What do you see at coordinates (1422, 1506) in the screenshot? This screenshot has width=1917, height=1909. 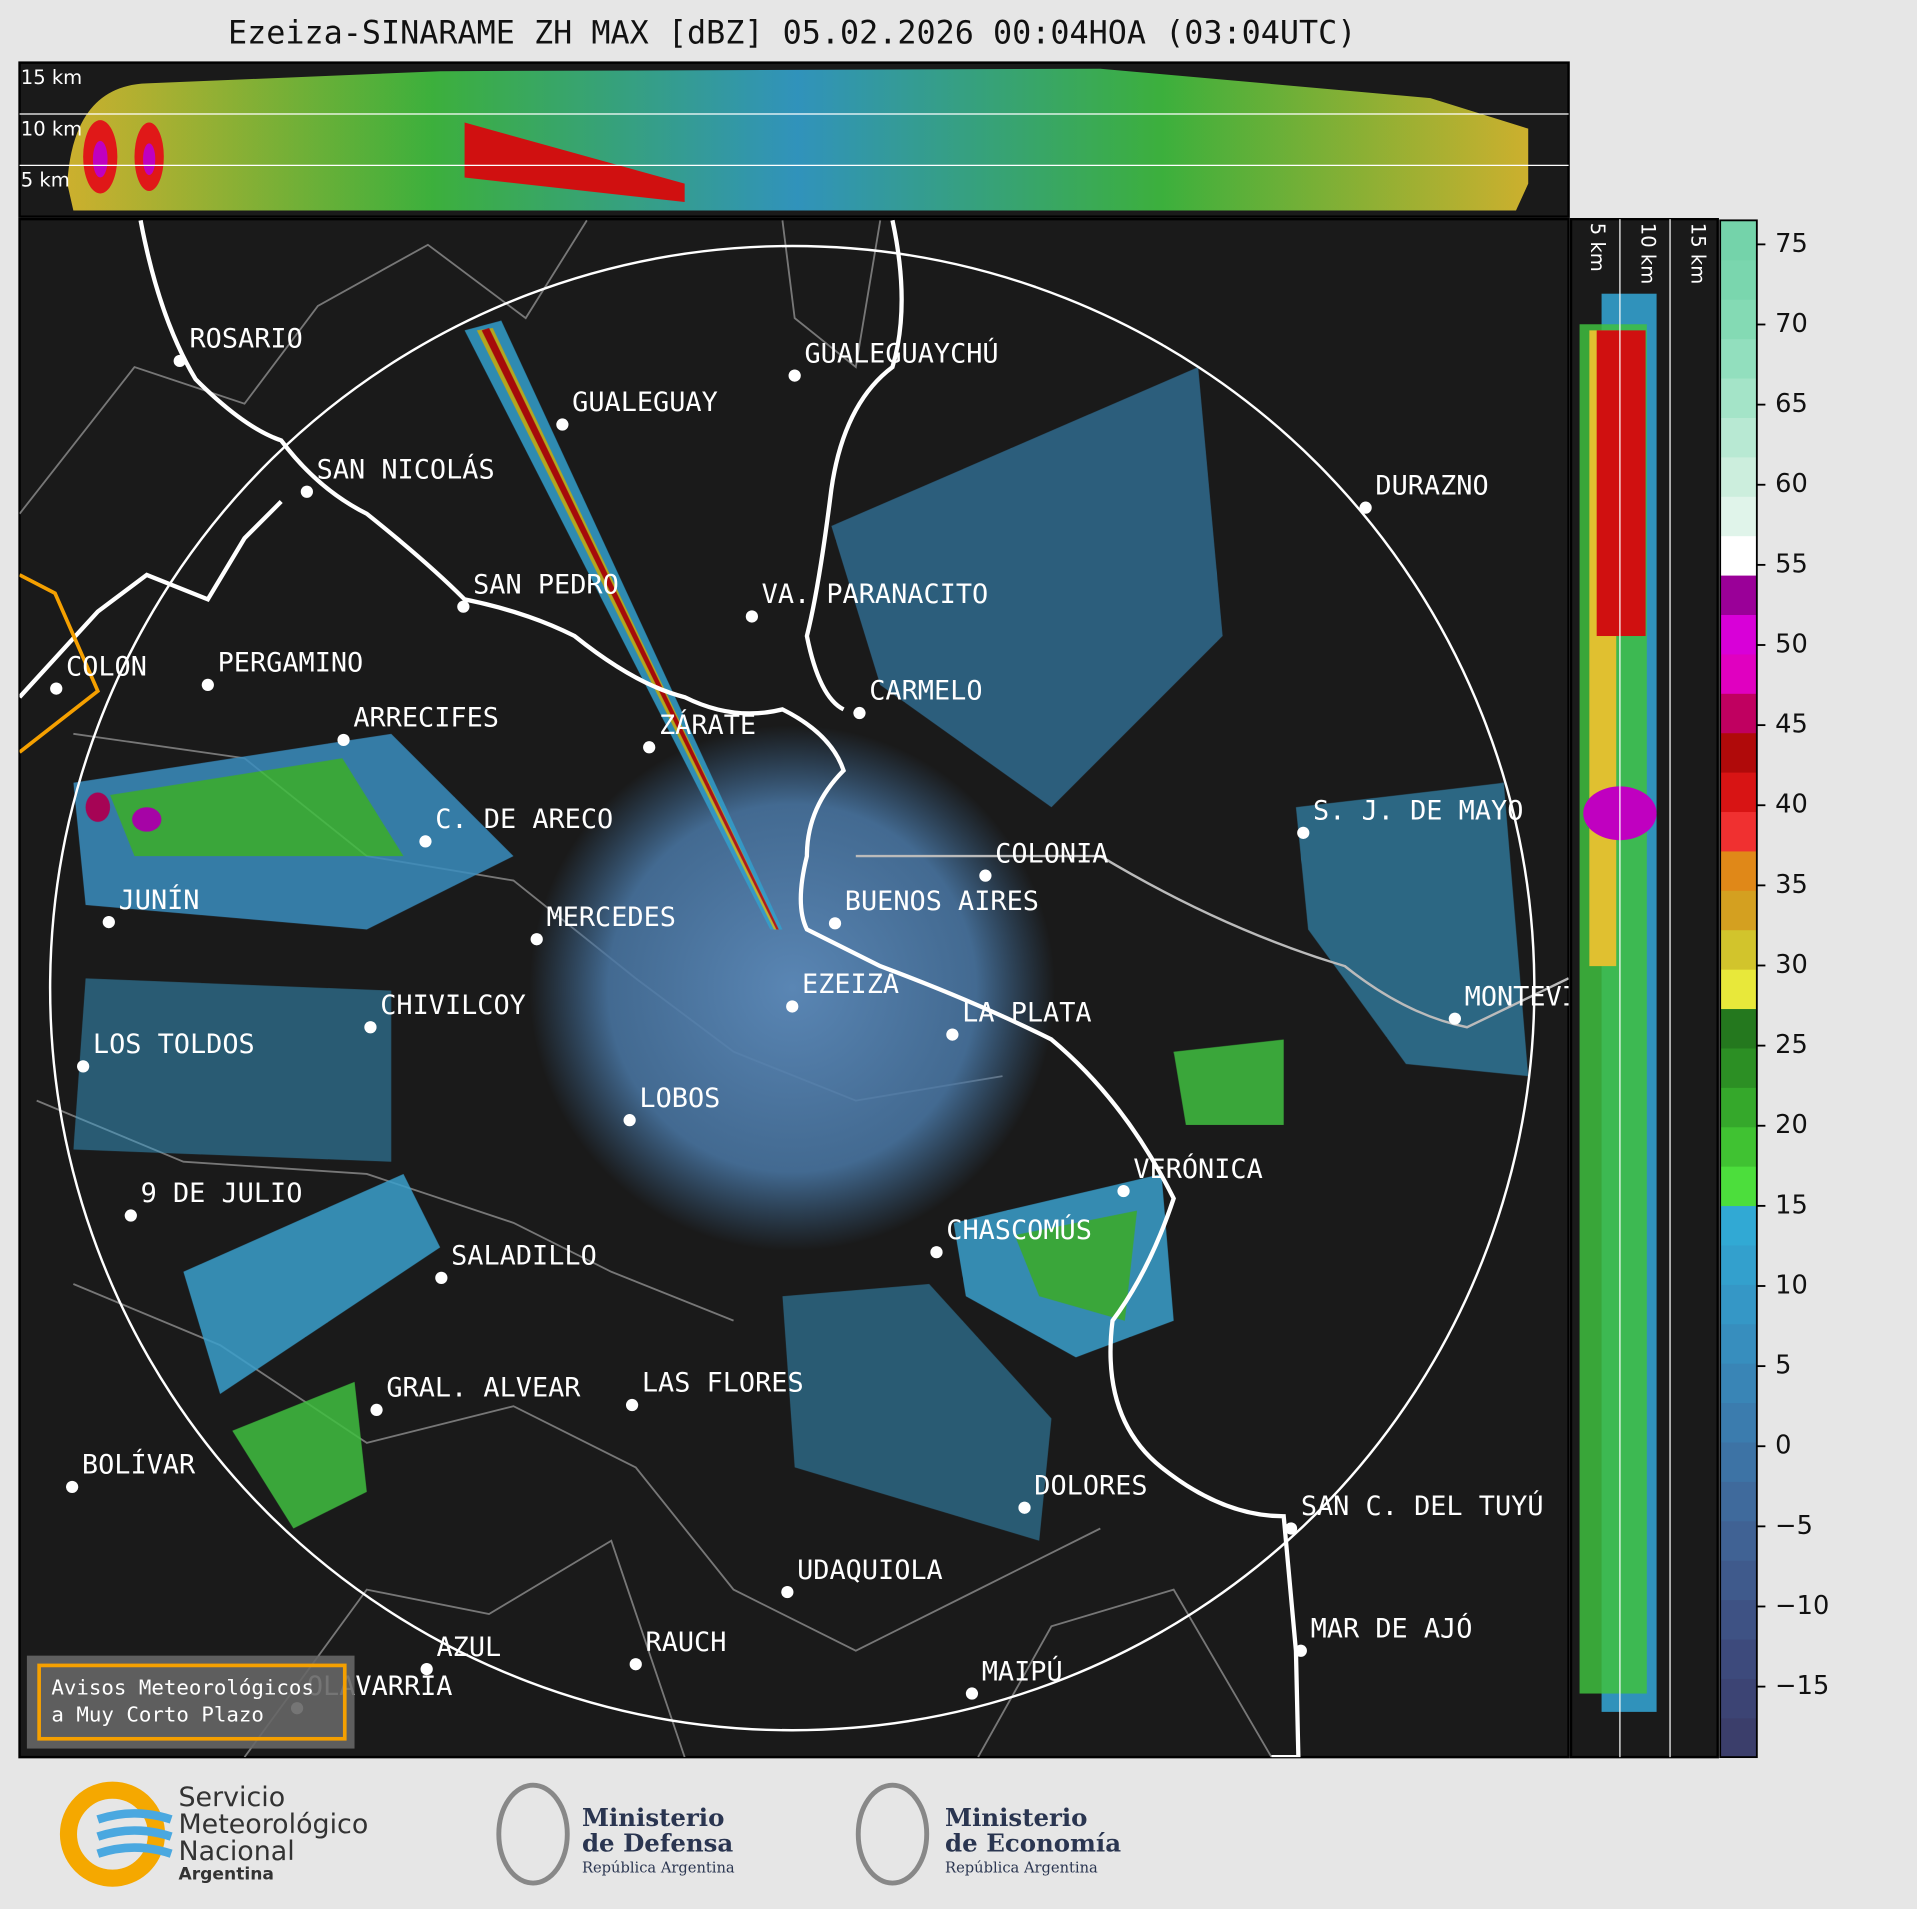 I see `city-label: SAN C. DEL TUYÚ` at bounding box center [1422, 1506].